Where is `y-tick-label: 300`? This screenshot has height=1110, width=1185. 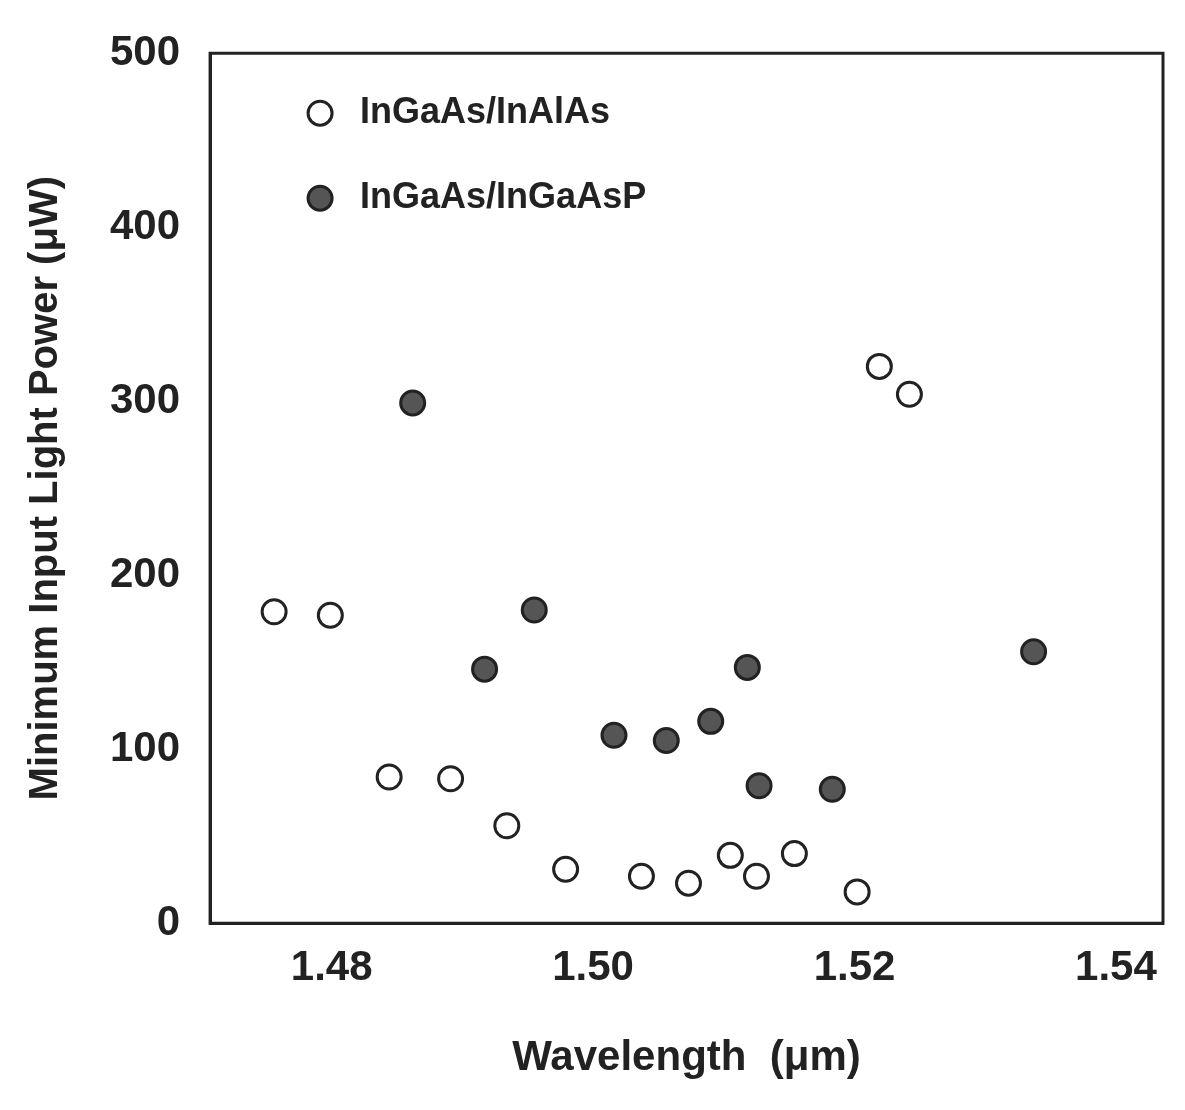 y-tick-label: 300 is located at coordinates (145, 398).